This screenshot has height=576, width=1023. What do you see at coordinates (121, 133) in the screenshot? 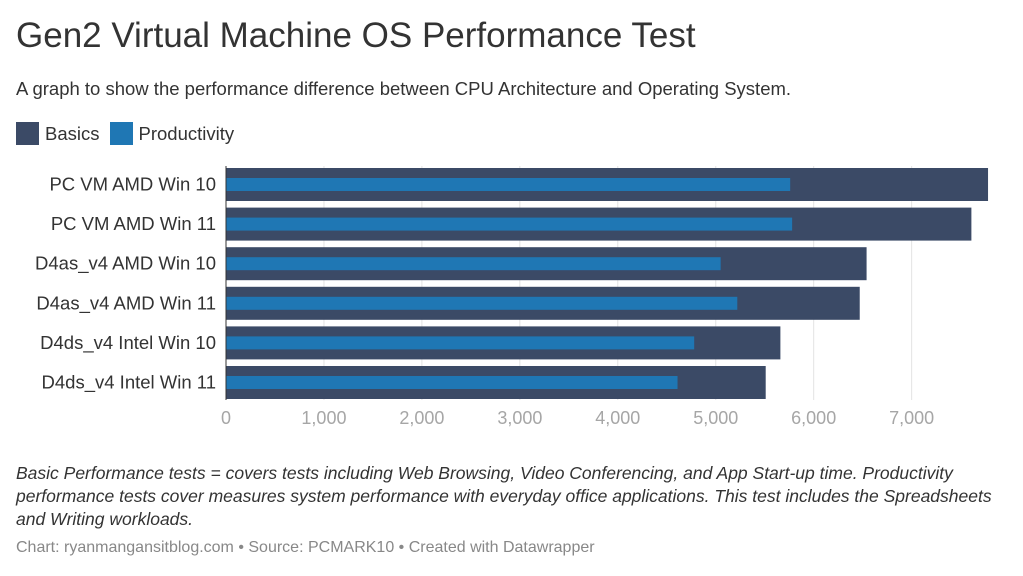
I see `legend-swatch-productivity` at bounding box center [121, 133].